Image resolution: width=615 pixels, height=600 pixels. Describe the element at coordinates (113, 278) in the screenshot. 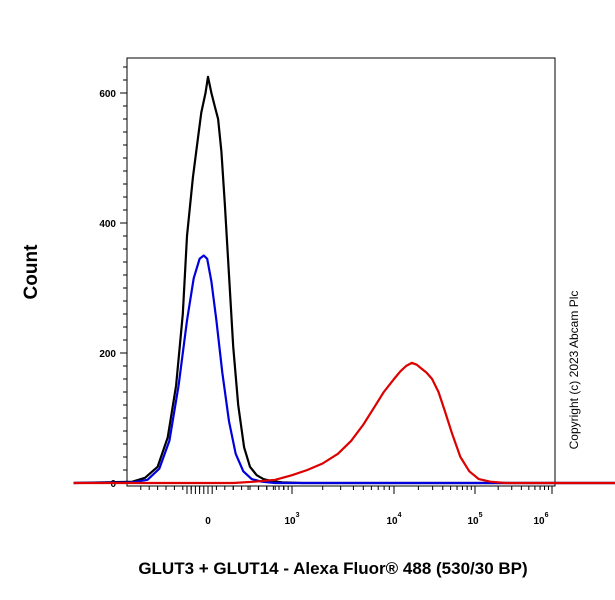

I see `y-axis: 0 200 400 600` at that location.